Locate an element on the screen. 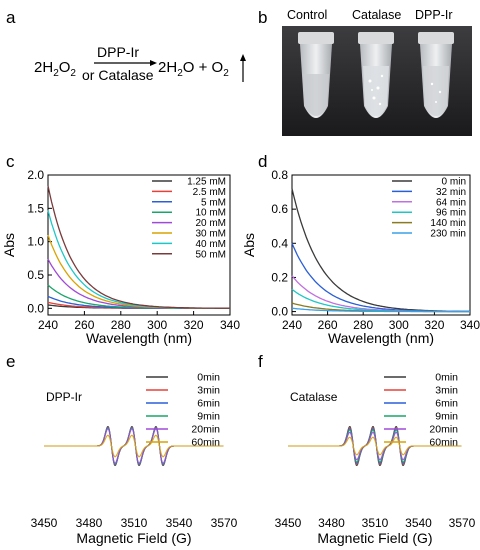 Image resolution: width=480 pixels, height=550 pixels. y-tick-label: 0.8 is located at coordinates (279, 175).